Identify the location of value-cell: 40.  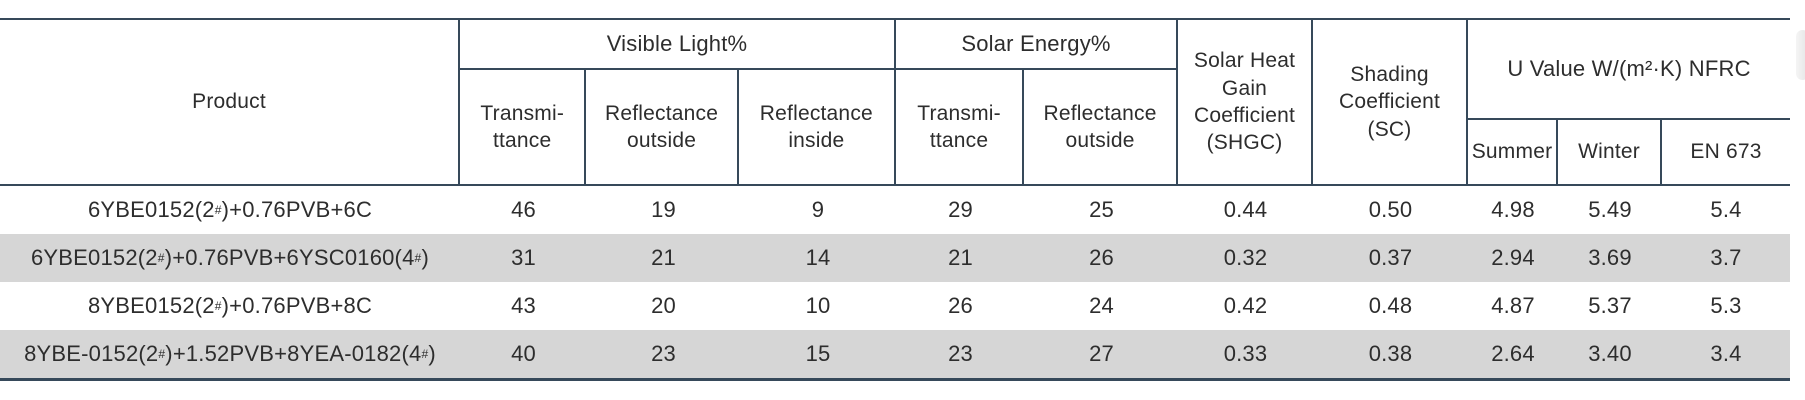
(523, 353).